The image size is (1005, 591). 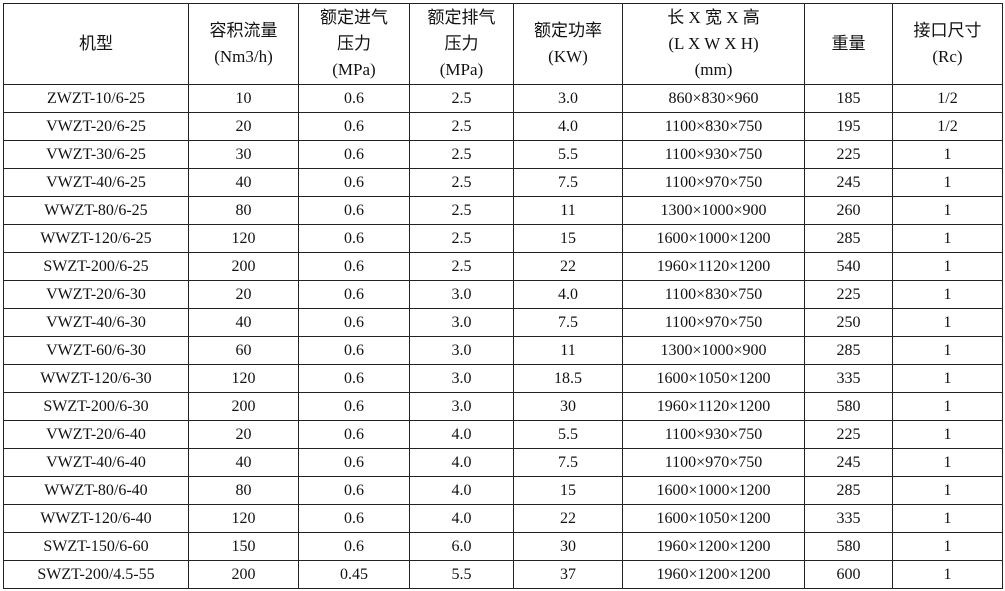 I want to click on cell-model: SWZT-150/6-60, so click(x=96, y=546).